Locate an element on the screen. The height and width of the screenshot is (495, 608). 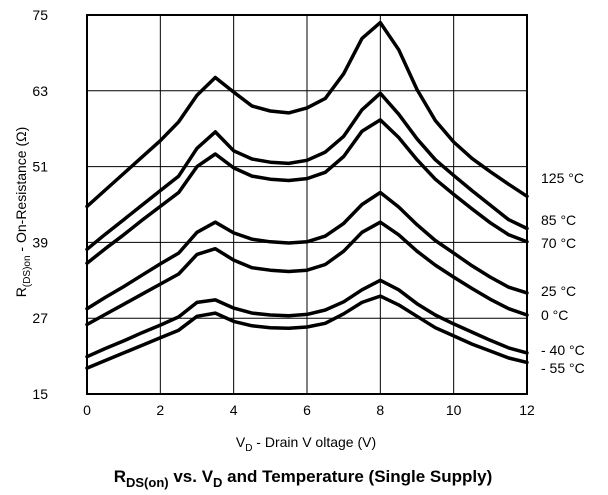
y-tick-labels: 75 63 51 39 27 15 is located at coordinates (40, 204).